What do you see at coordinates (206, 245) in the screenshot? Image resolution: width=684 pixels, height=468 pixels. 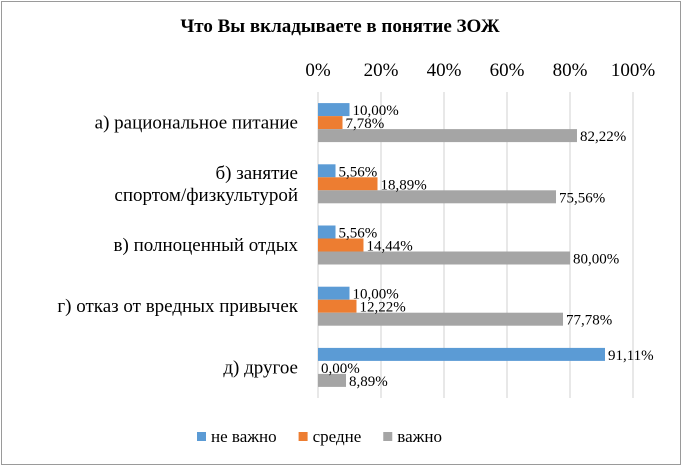 I see `category-label: в) полноценный отдых` at bounding box center [206, 245].